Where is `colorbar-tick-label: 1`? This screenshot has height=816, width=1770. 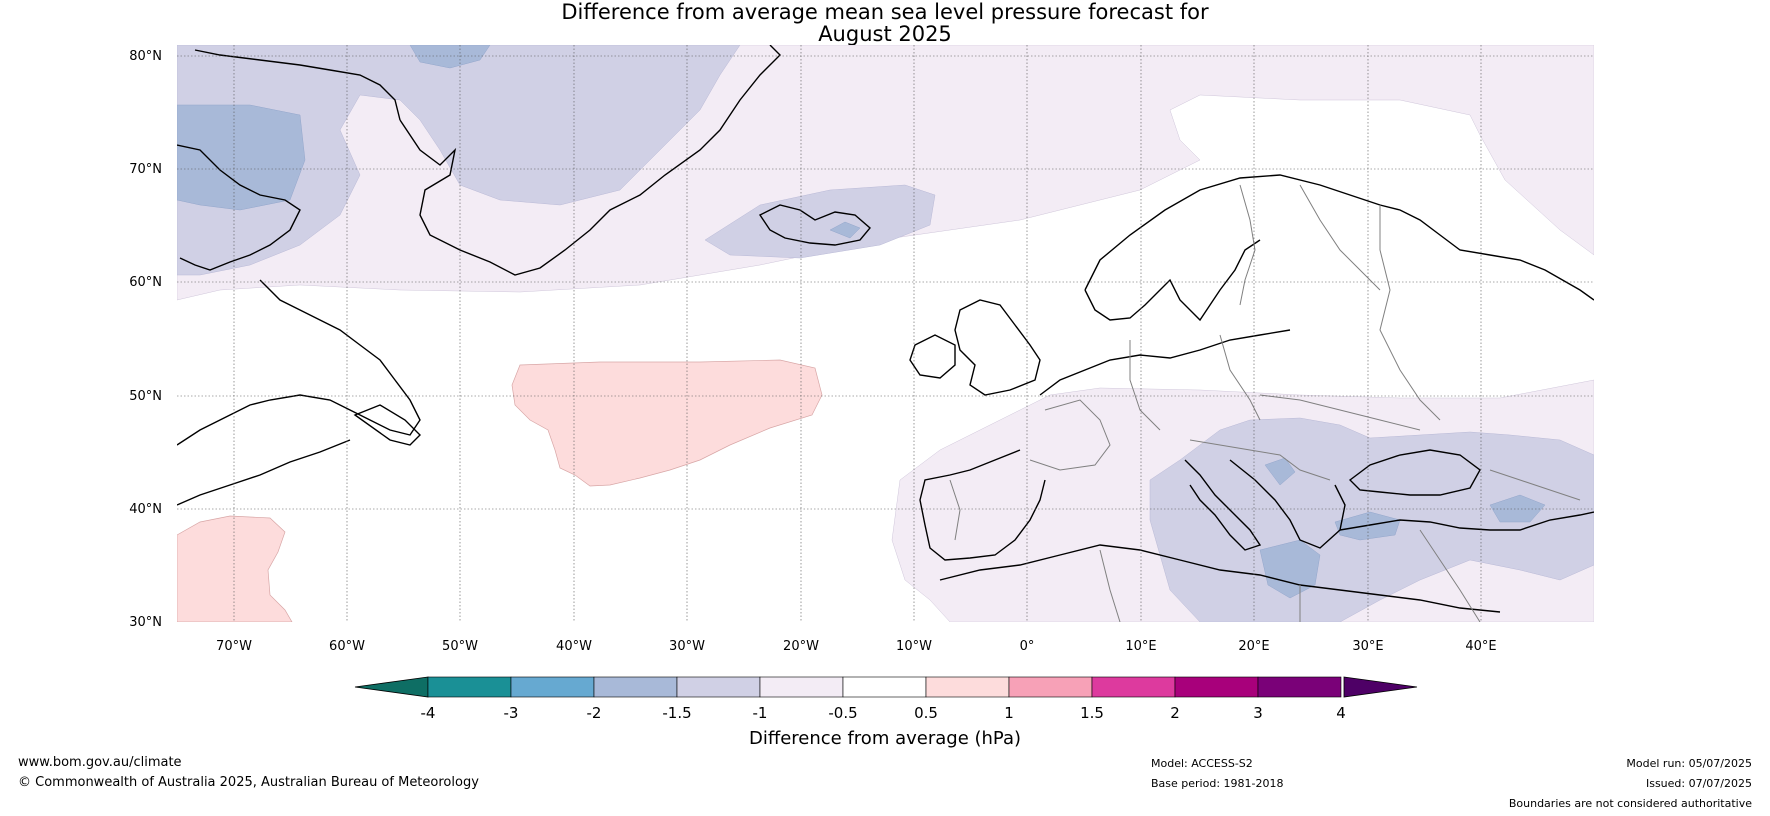 colorbar-tick-label: 1 is located at coordinates (1009, 713).